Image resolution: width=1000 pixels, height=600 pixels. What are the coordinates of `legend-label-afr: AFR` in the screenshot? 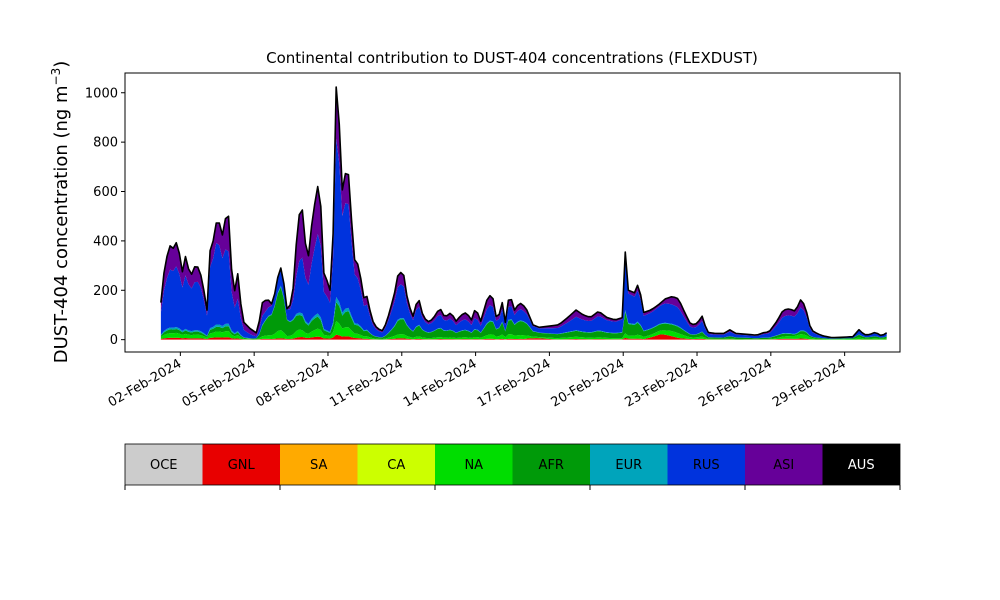 It's located at (551, 465).